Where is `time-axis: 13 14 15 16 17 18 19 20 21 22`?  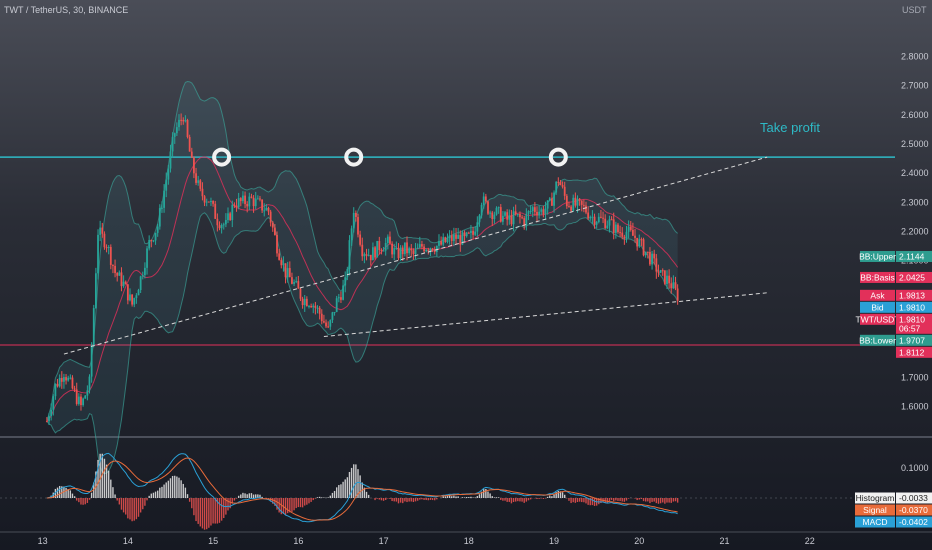
time-axis: 13 14 15 16 17 18 19 20 21 22 is located at coordinates (426, 541).